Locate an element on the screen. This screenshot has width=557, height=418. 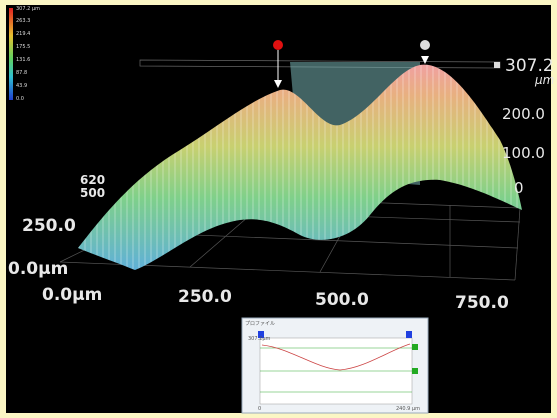
scale-label: 43.9 is located at coordinates (21, 86).